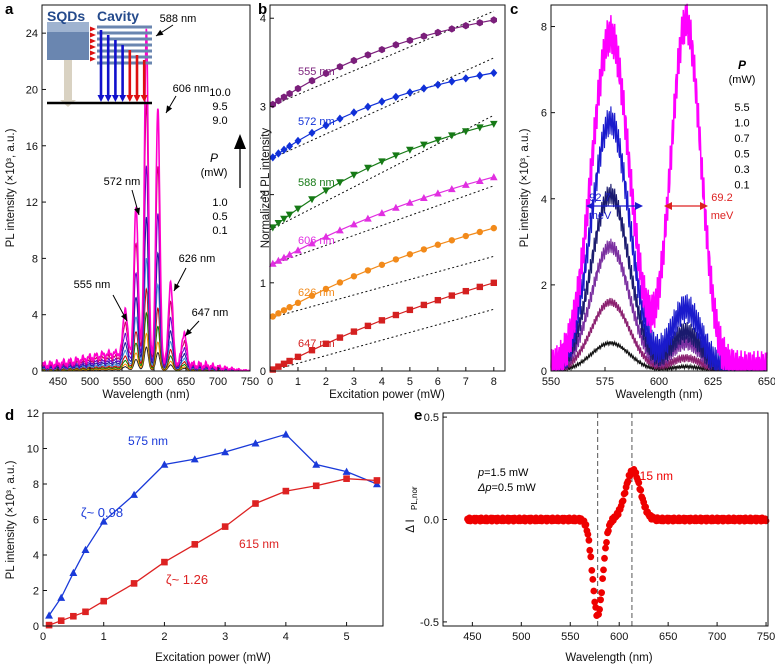 The image size is (775, 666). I want to click on b-xtick-label-2: 2, so click(326, 382).